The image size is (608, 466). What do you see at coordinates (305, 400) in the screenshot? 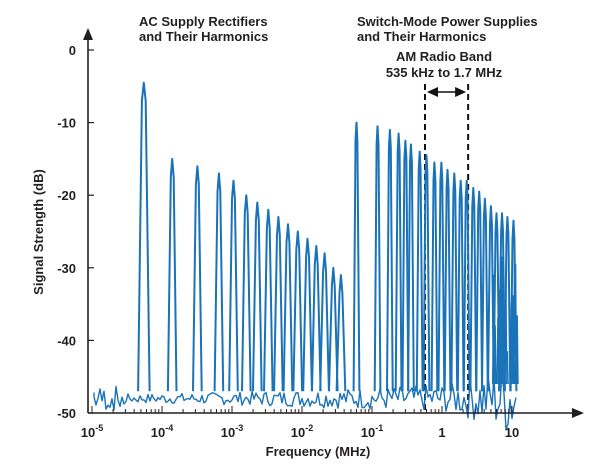
I see `noise-floor-trace` at bounding box center [305, 400].